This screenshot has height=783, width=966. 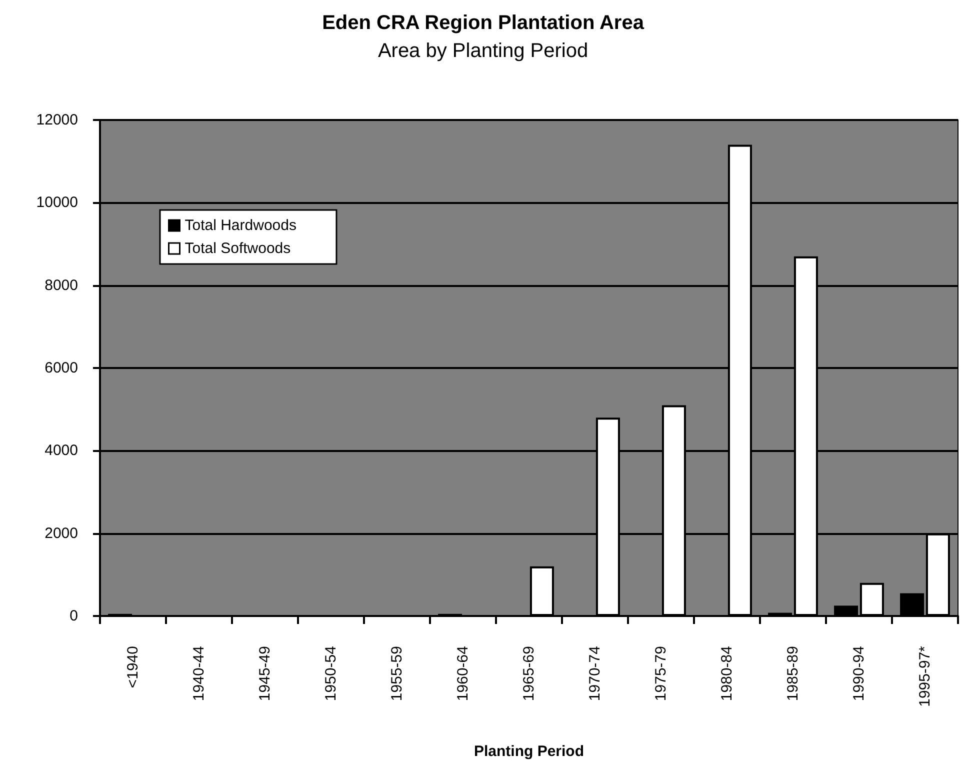 I want to click on x-tick-label: 1975-79, so click(x=661, y=674).